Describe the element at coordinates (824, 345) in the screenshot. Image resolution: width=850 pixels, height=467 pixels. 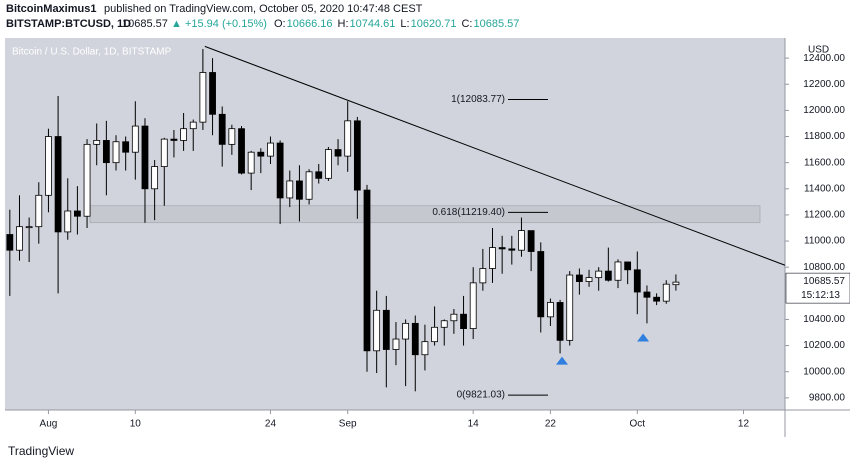
I see `y-tick-label: 10200.00` at that location.